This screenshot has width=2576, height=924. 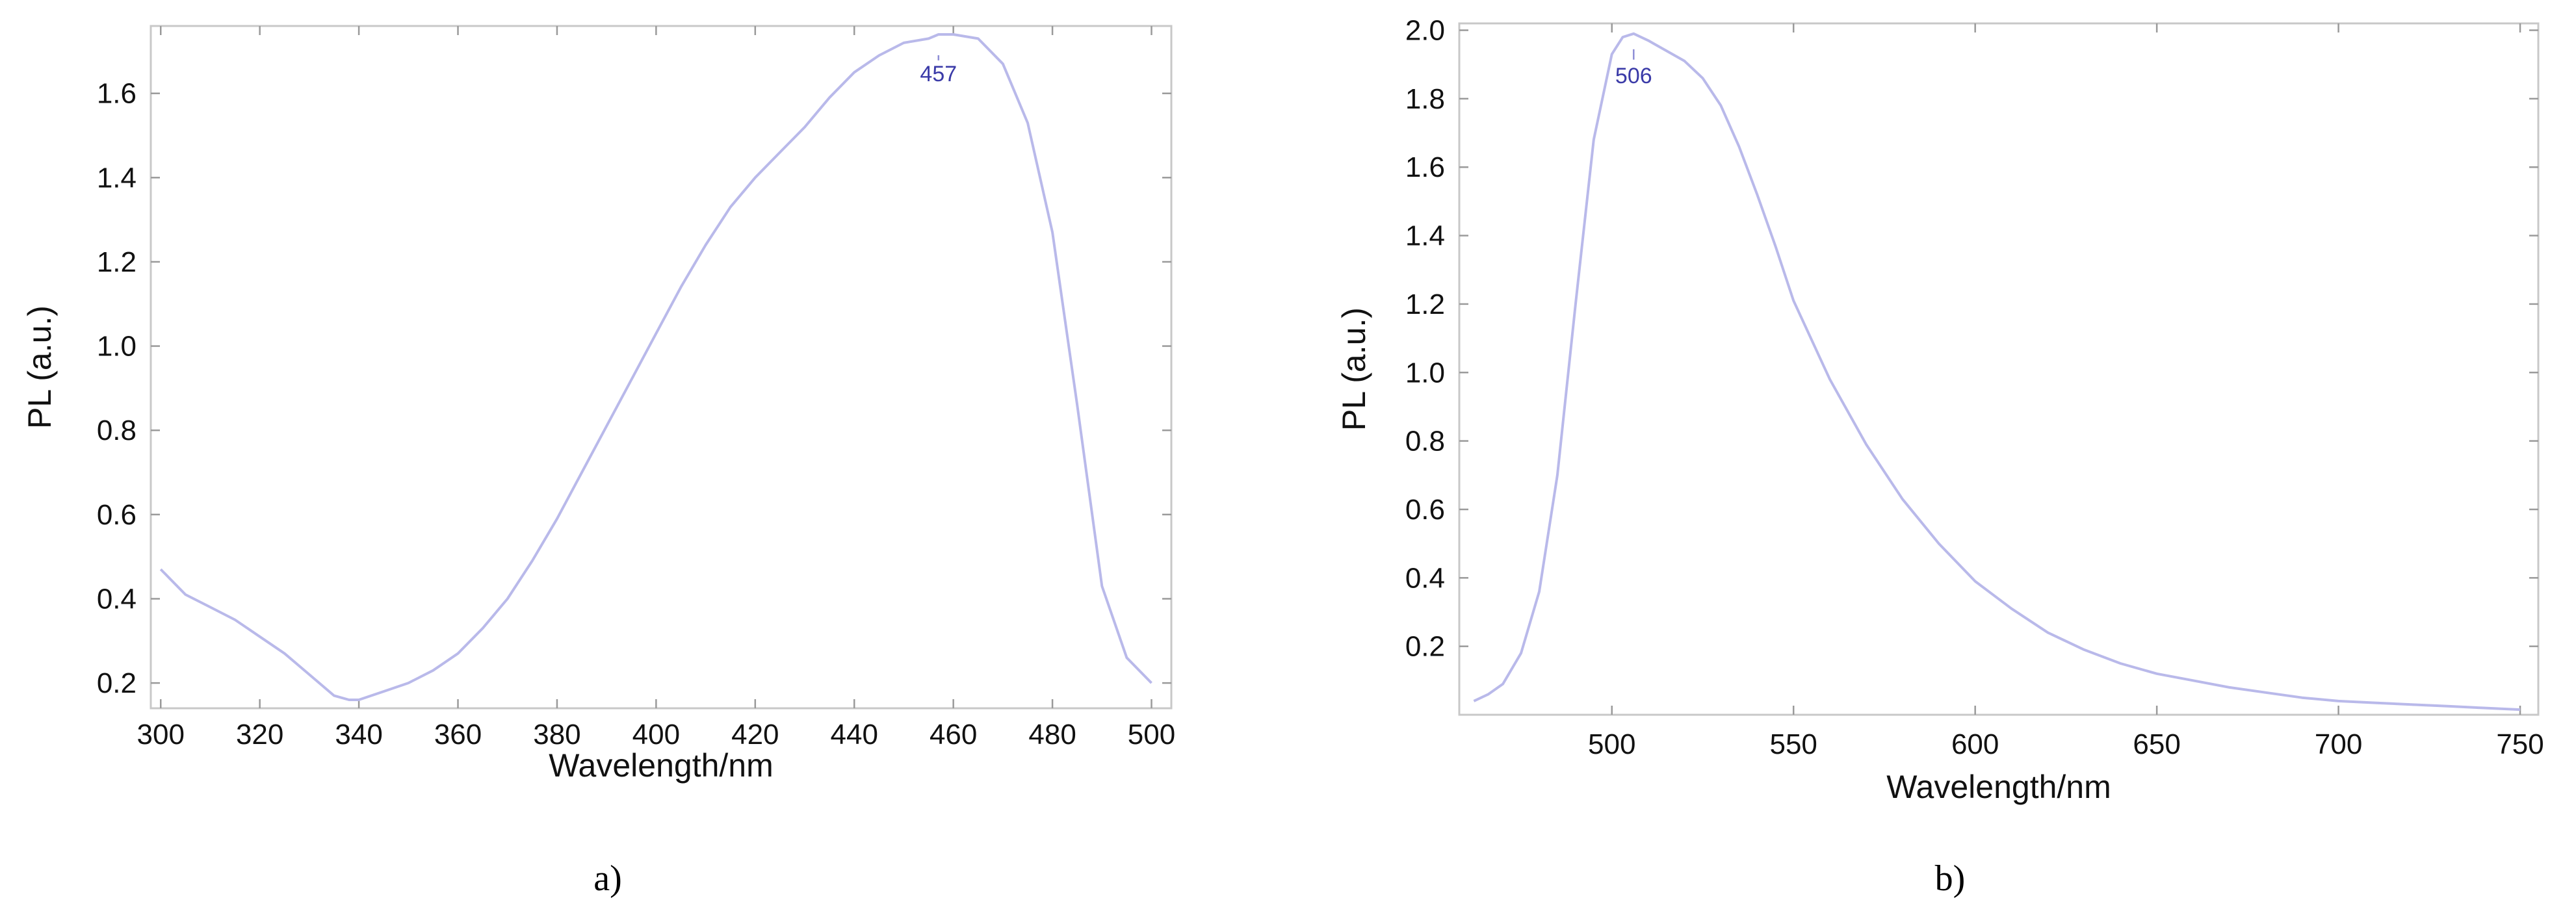 I want to click on x-tick-label: 360, so click(x=458, y=735).